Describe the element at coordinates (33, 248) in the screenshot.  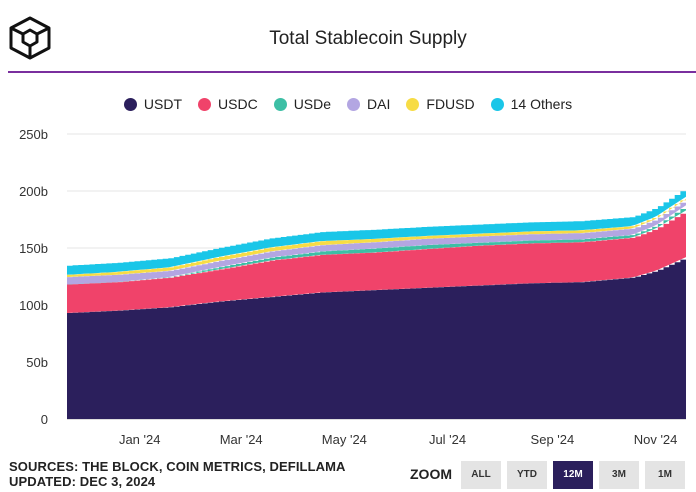
I see `y-tick-label: 150b` at that location.